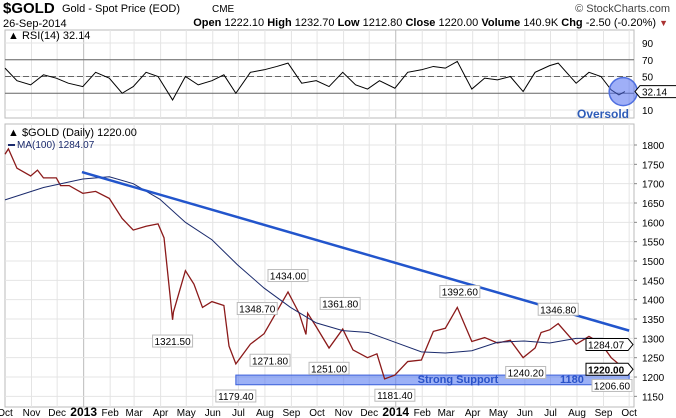 The width and height of the screenshot is (676, 418). What do you see at coordinates (348, 23) in the screenshot?
I see `low-label: Low` at bounding box center [348, 23].